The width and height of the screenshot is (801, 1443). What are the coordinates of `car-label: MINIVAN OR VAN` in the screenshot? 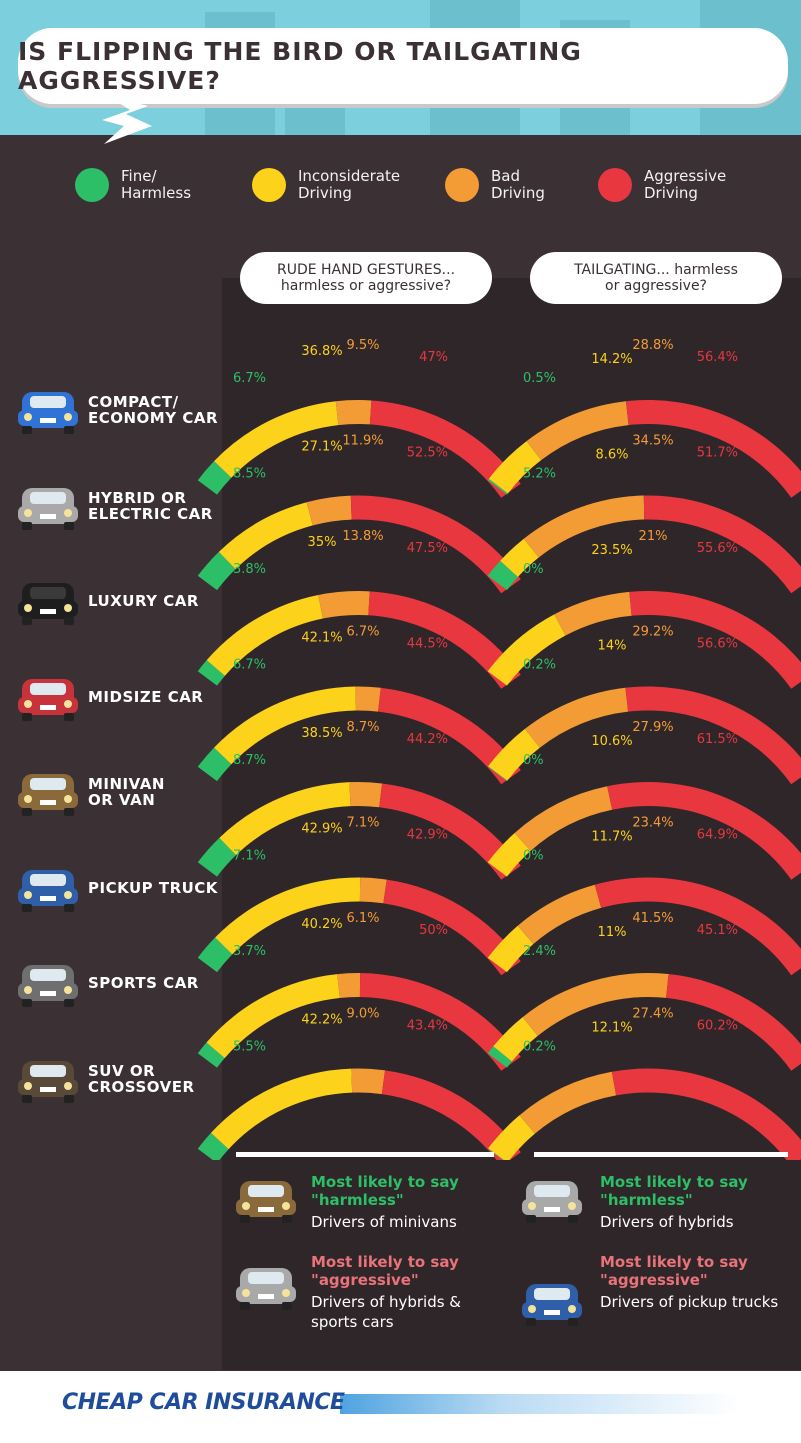 It's located at (126, 792).